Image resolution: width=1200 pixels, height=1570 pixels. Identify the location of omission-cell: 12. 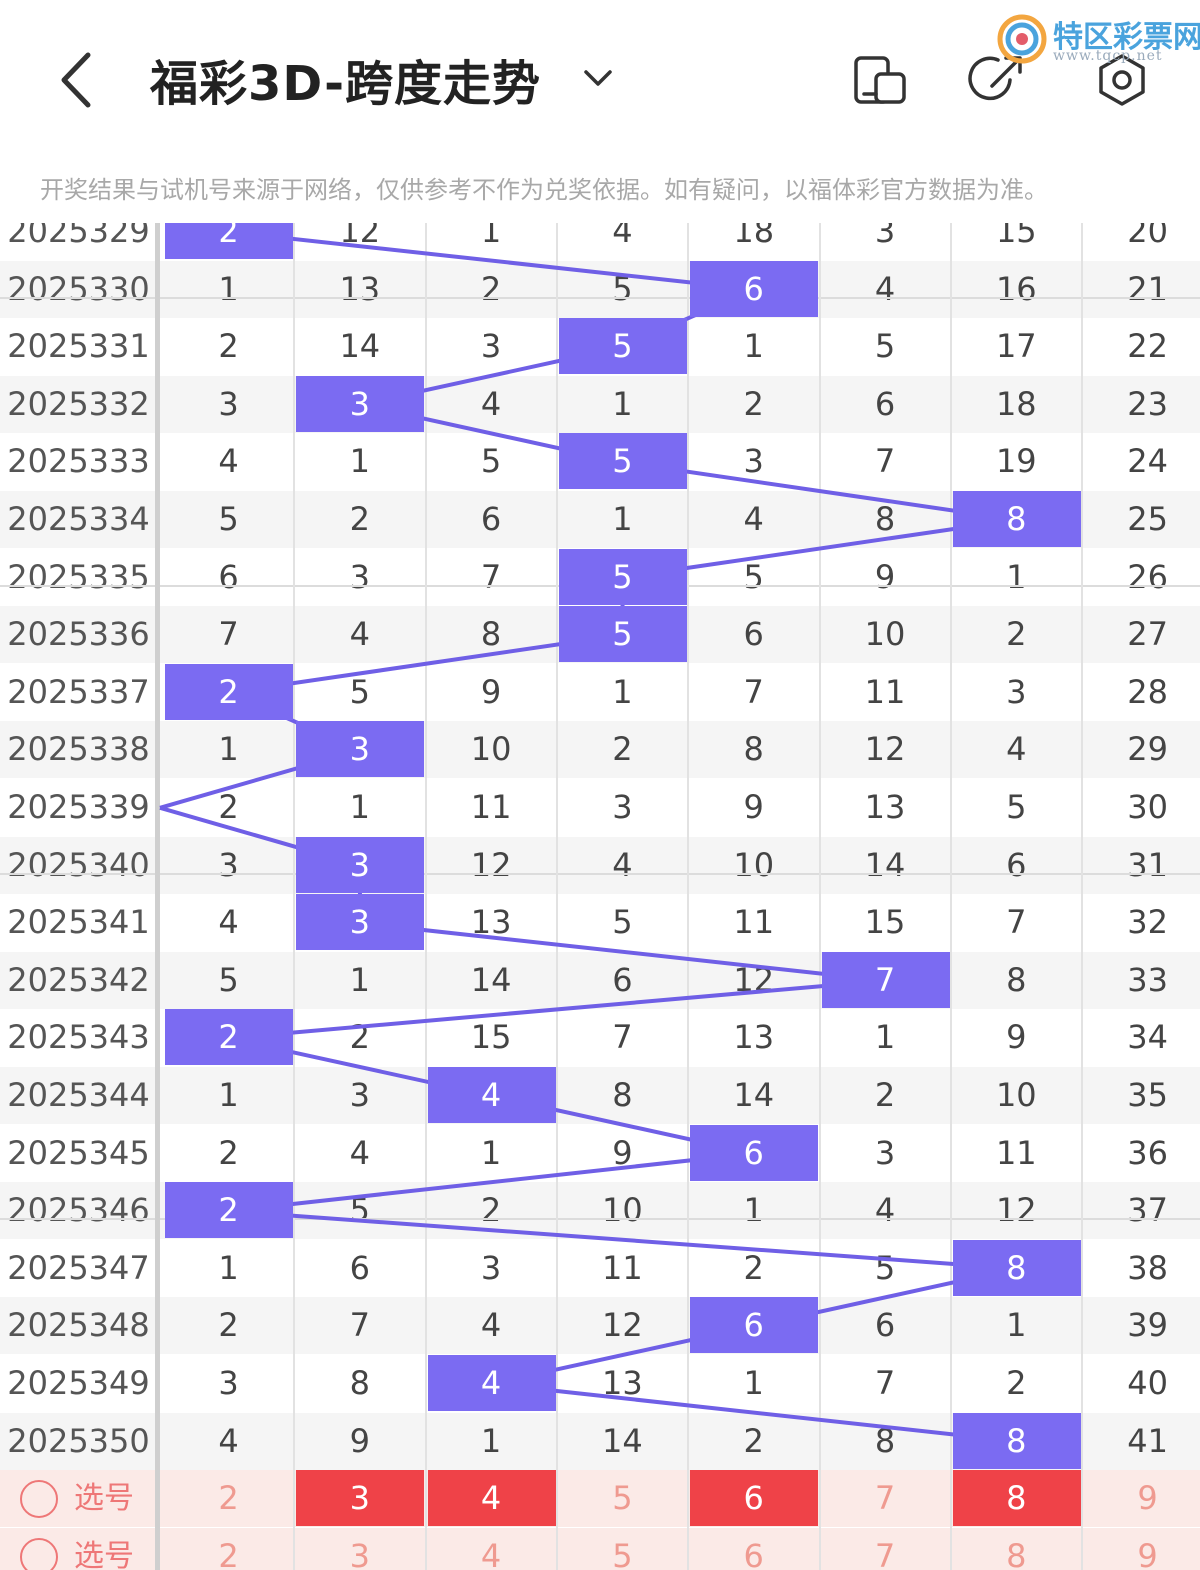
(622, 1325).